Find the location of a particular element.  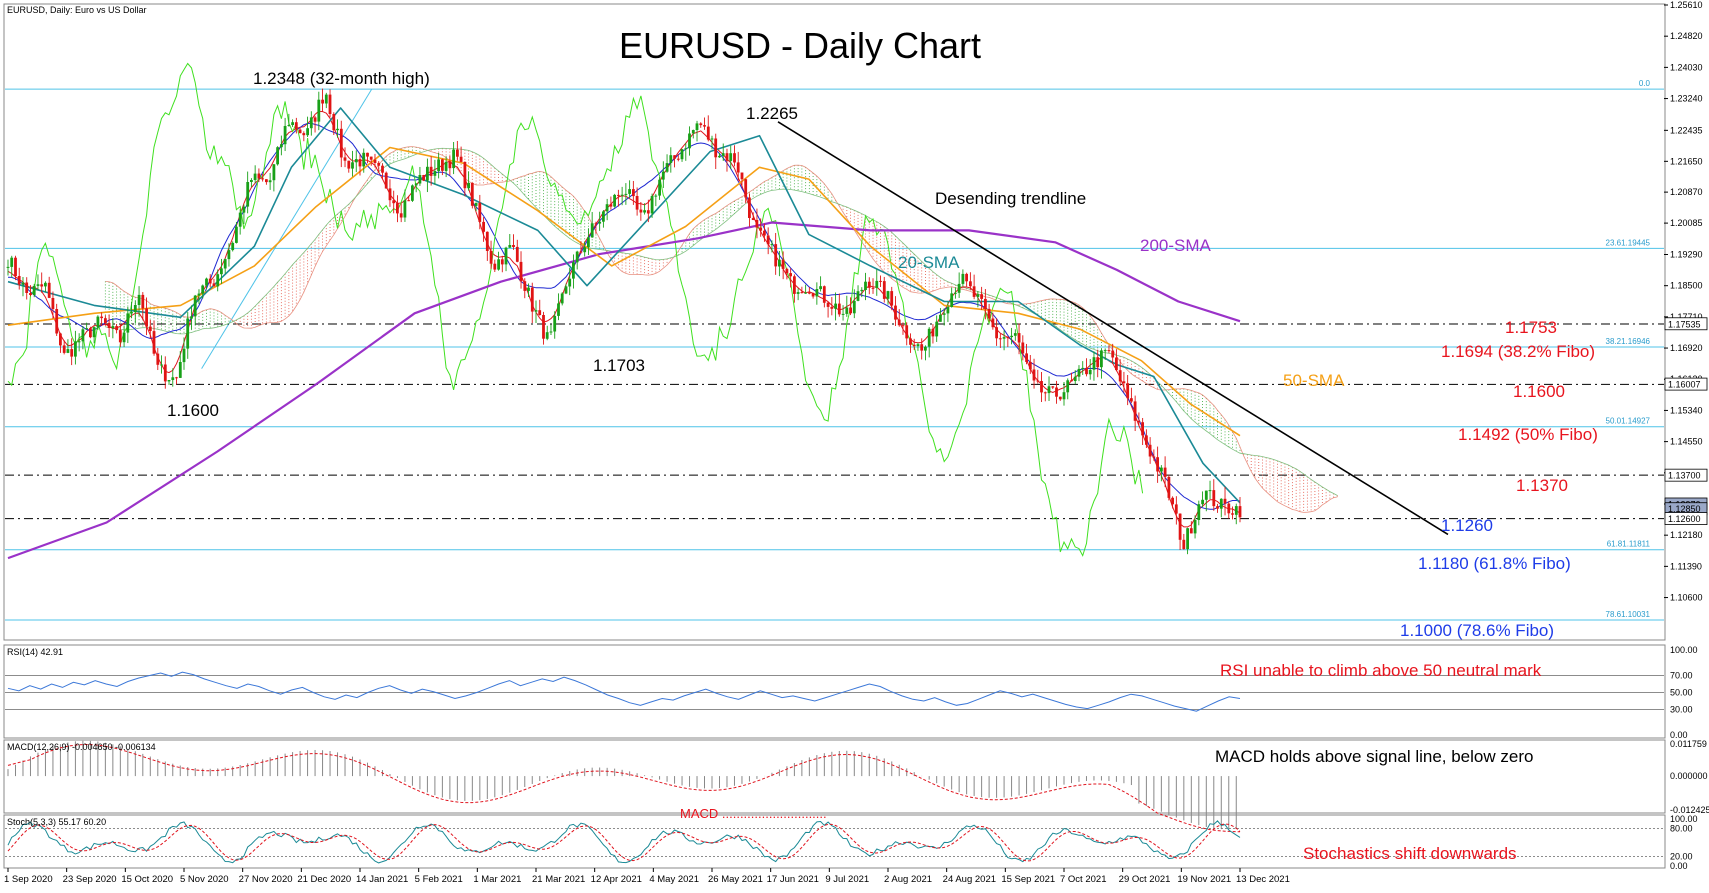

date-tick-label: 17 Jun 2021 is located at coordinates (793, 879).